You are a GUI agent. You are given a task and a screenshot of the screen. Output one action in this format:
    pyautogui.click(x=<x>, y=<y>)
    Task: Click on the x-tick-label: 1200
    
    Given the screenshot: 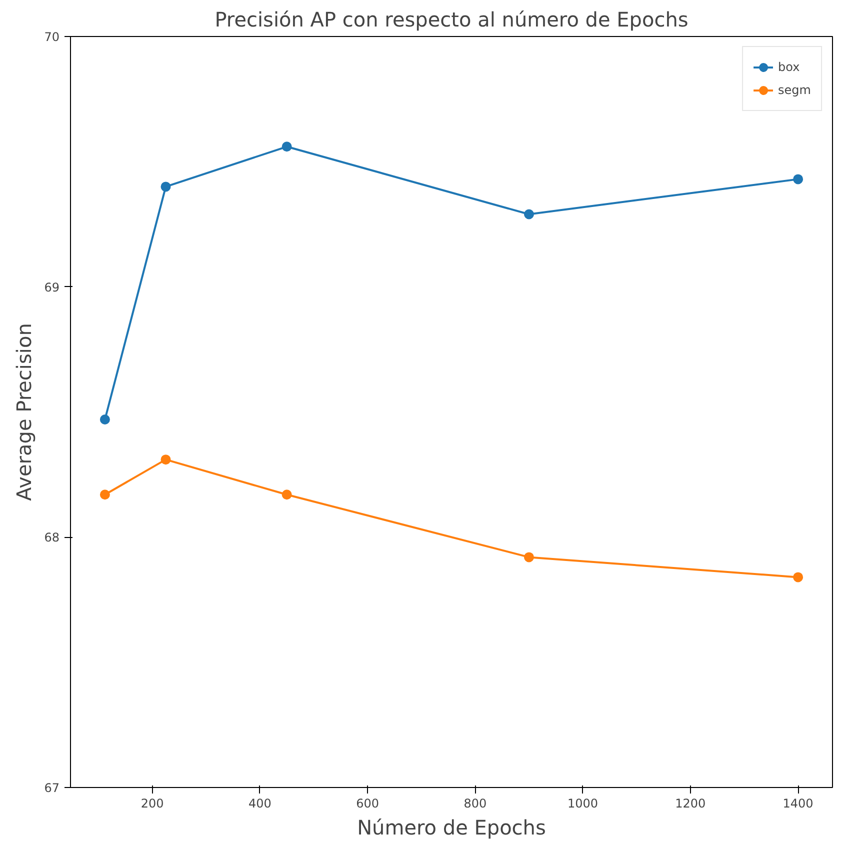 What is the action you would take?
    pyautogui.click(x=690, y=803)
    